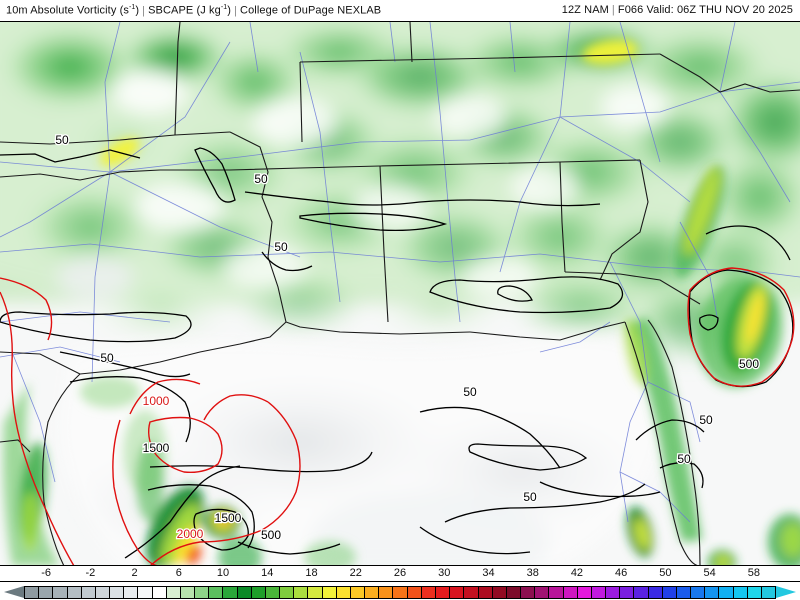  I want to click on colorbar-extend-high-arrow, so click(786, 592).